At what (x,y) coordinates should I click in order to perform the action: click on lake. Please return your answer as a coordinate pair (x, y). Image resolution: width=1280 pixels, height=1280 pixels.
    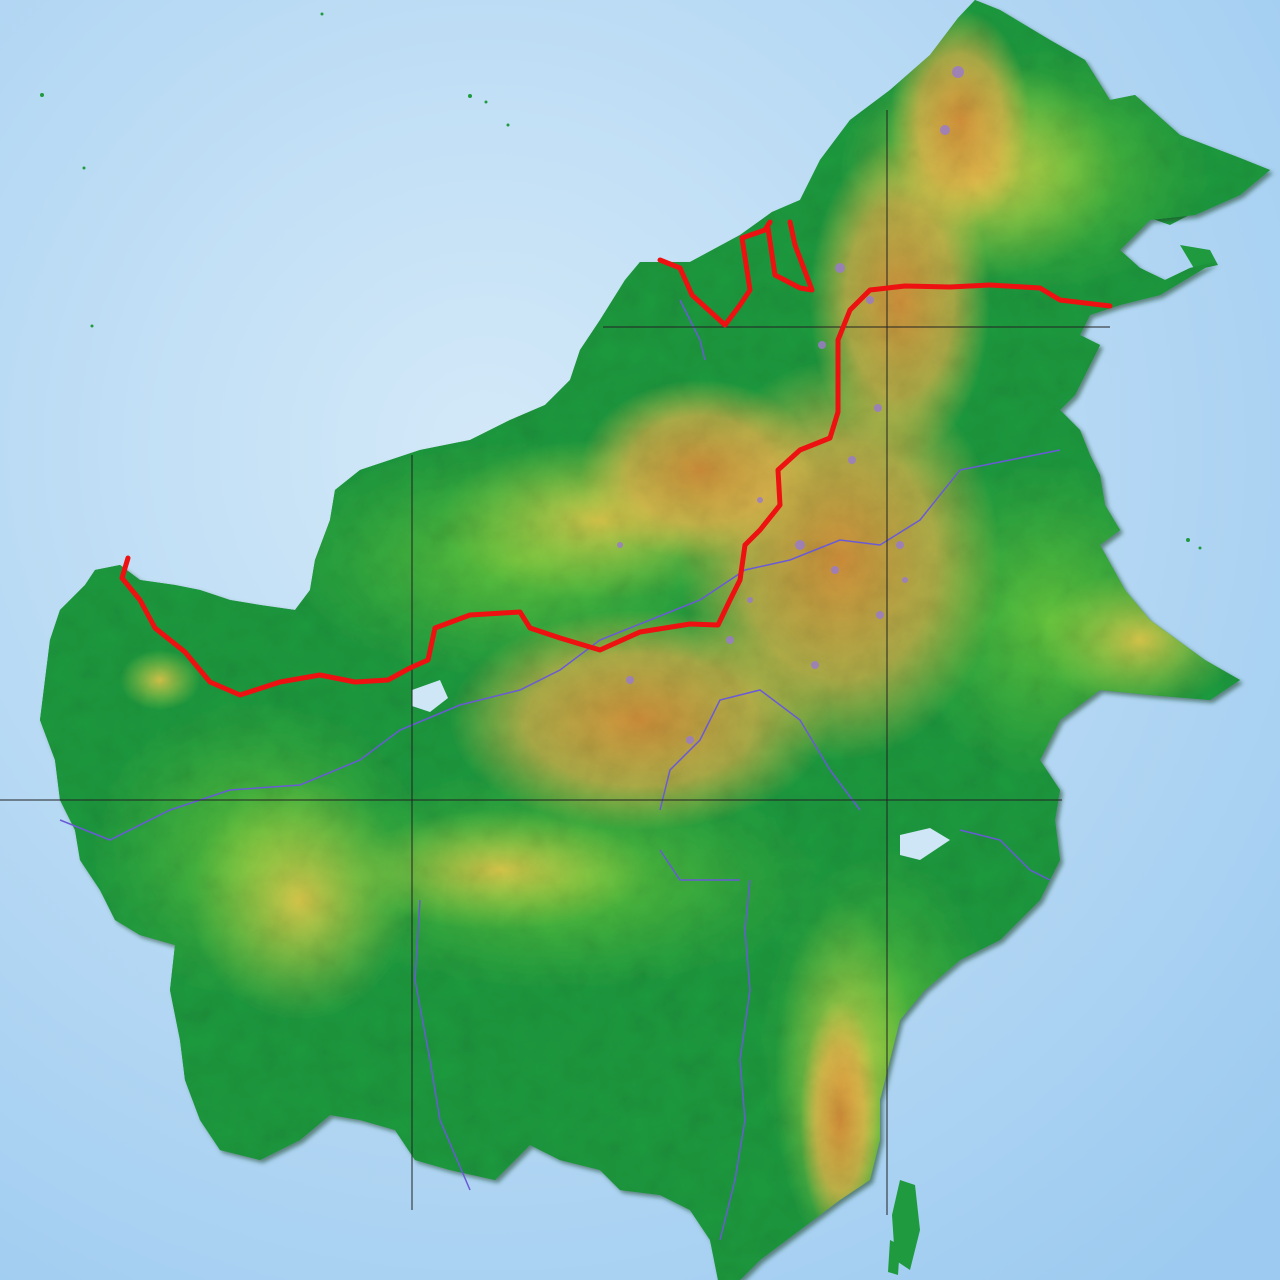
    Looking at the image, I should click on (430, 696).